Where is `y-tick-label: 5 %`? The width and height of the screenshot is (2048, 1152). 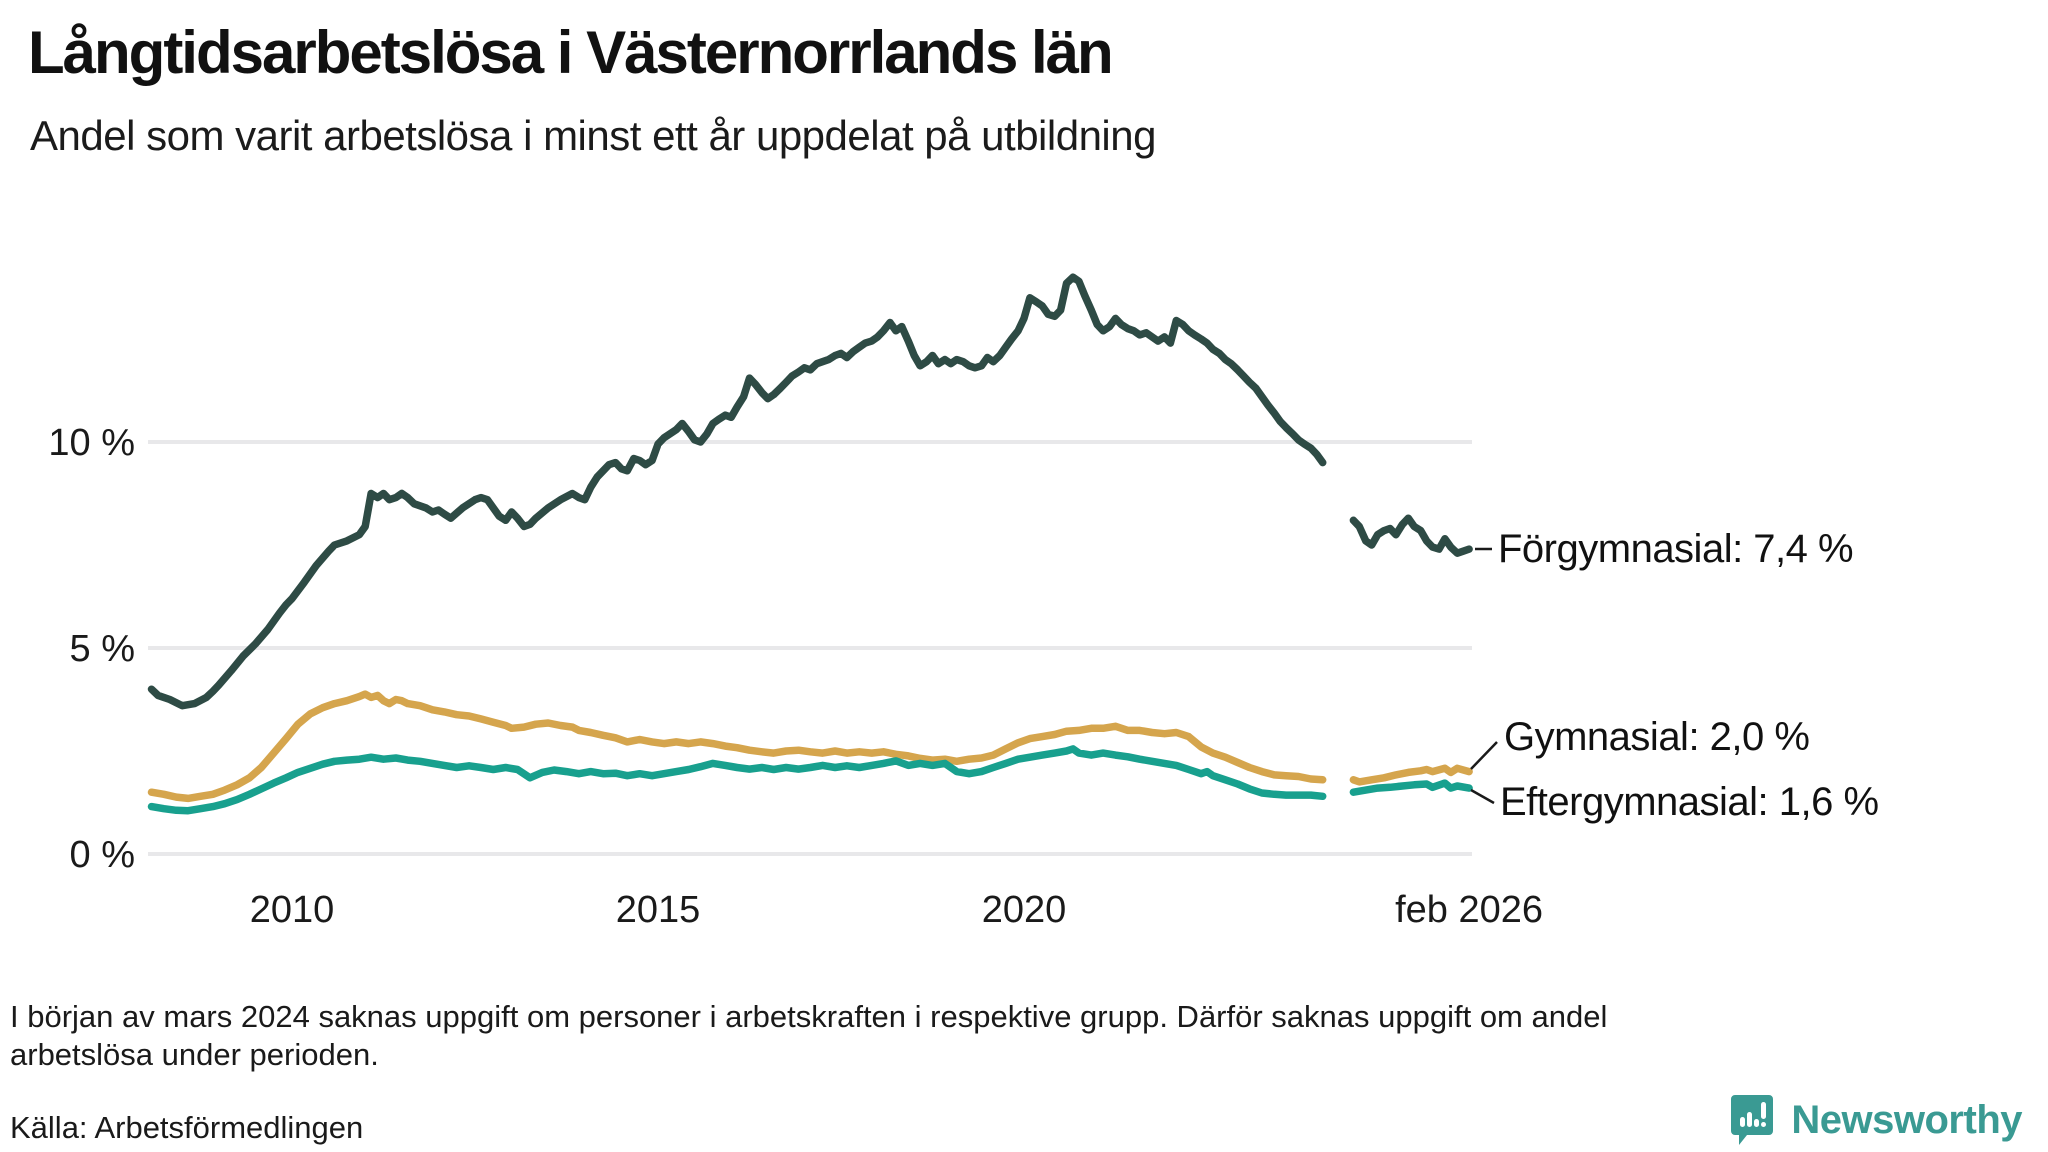 y-tick-label: 5 % is located at coordinates (102, 649).